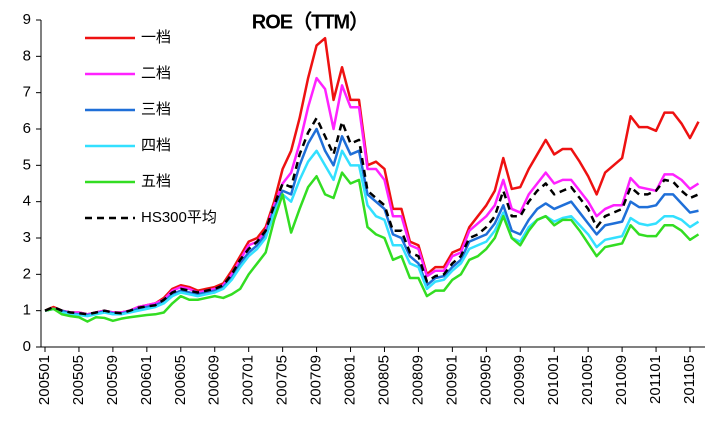  What do you see at coordinates (519, 380) in the screenshot?
I see `x-tick-label: 200909` at bounding box center [519, 380].